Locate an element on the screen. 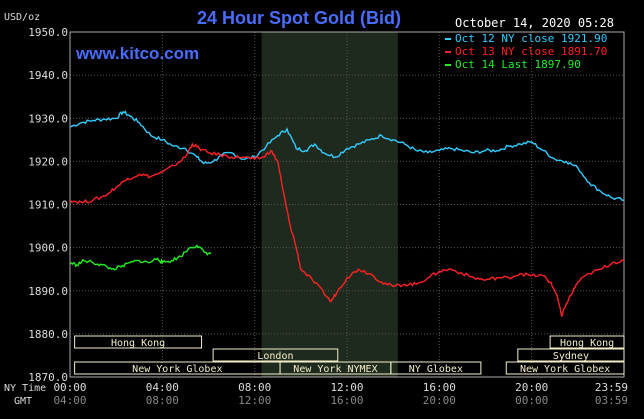  legend-entry: Oct 12 NY close 1921.90 is located at coordinates (531, 38).